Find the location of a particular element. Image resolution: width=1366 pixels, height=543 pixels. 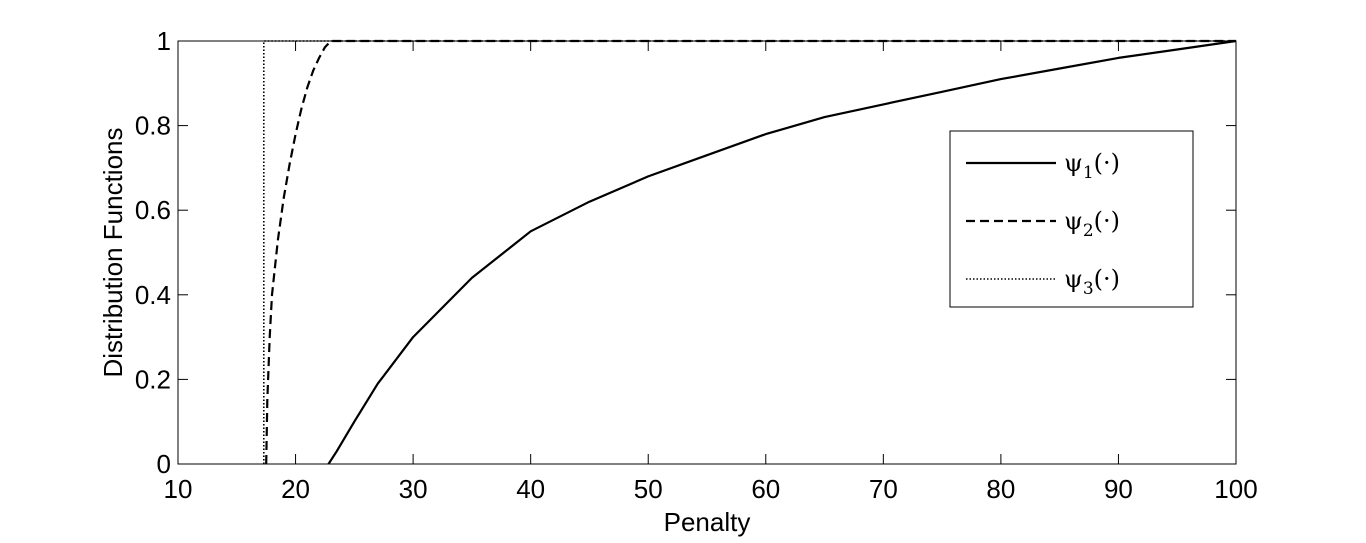

x-tick-label: 80 is located at coordinates (1000, 489).